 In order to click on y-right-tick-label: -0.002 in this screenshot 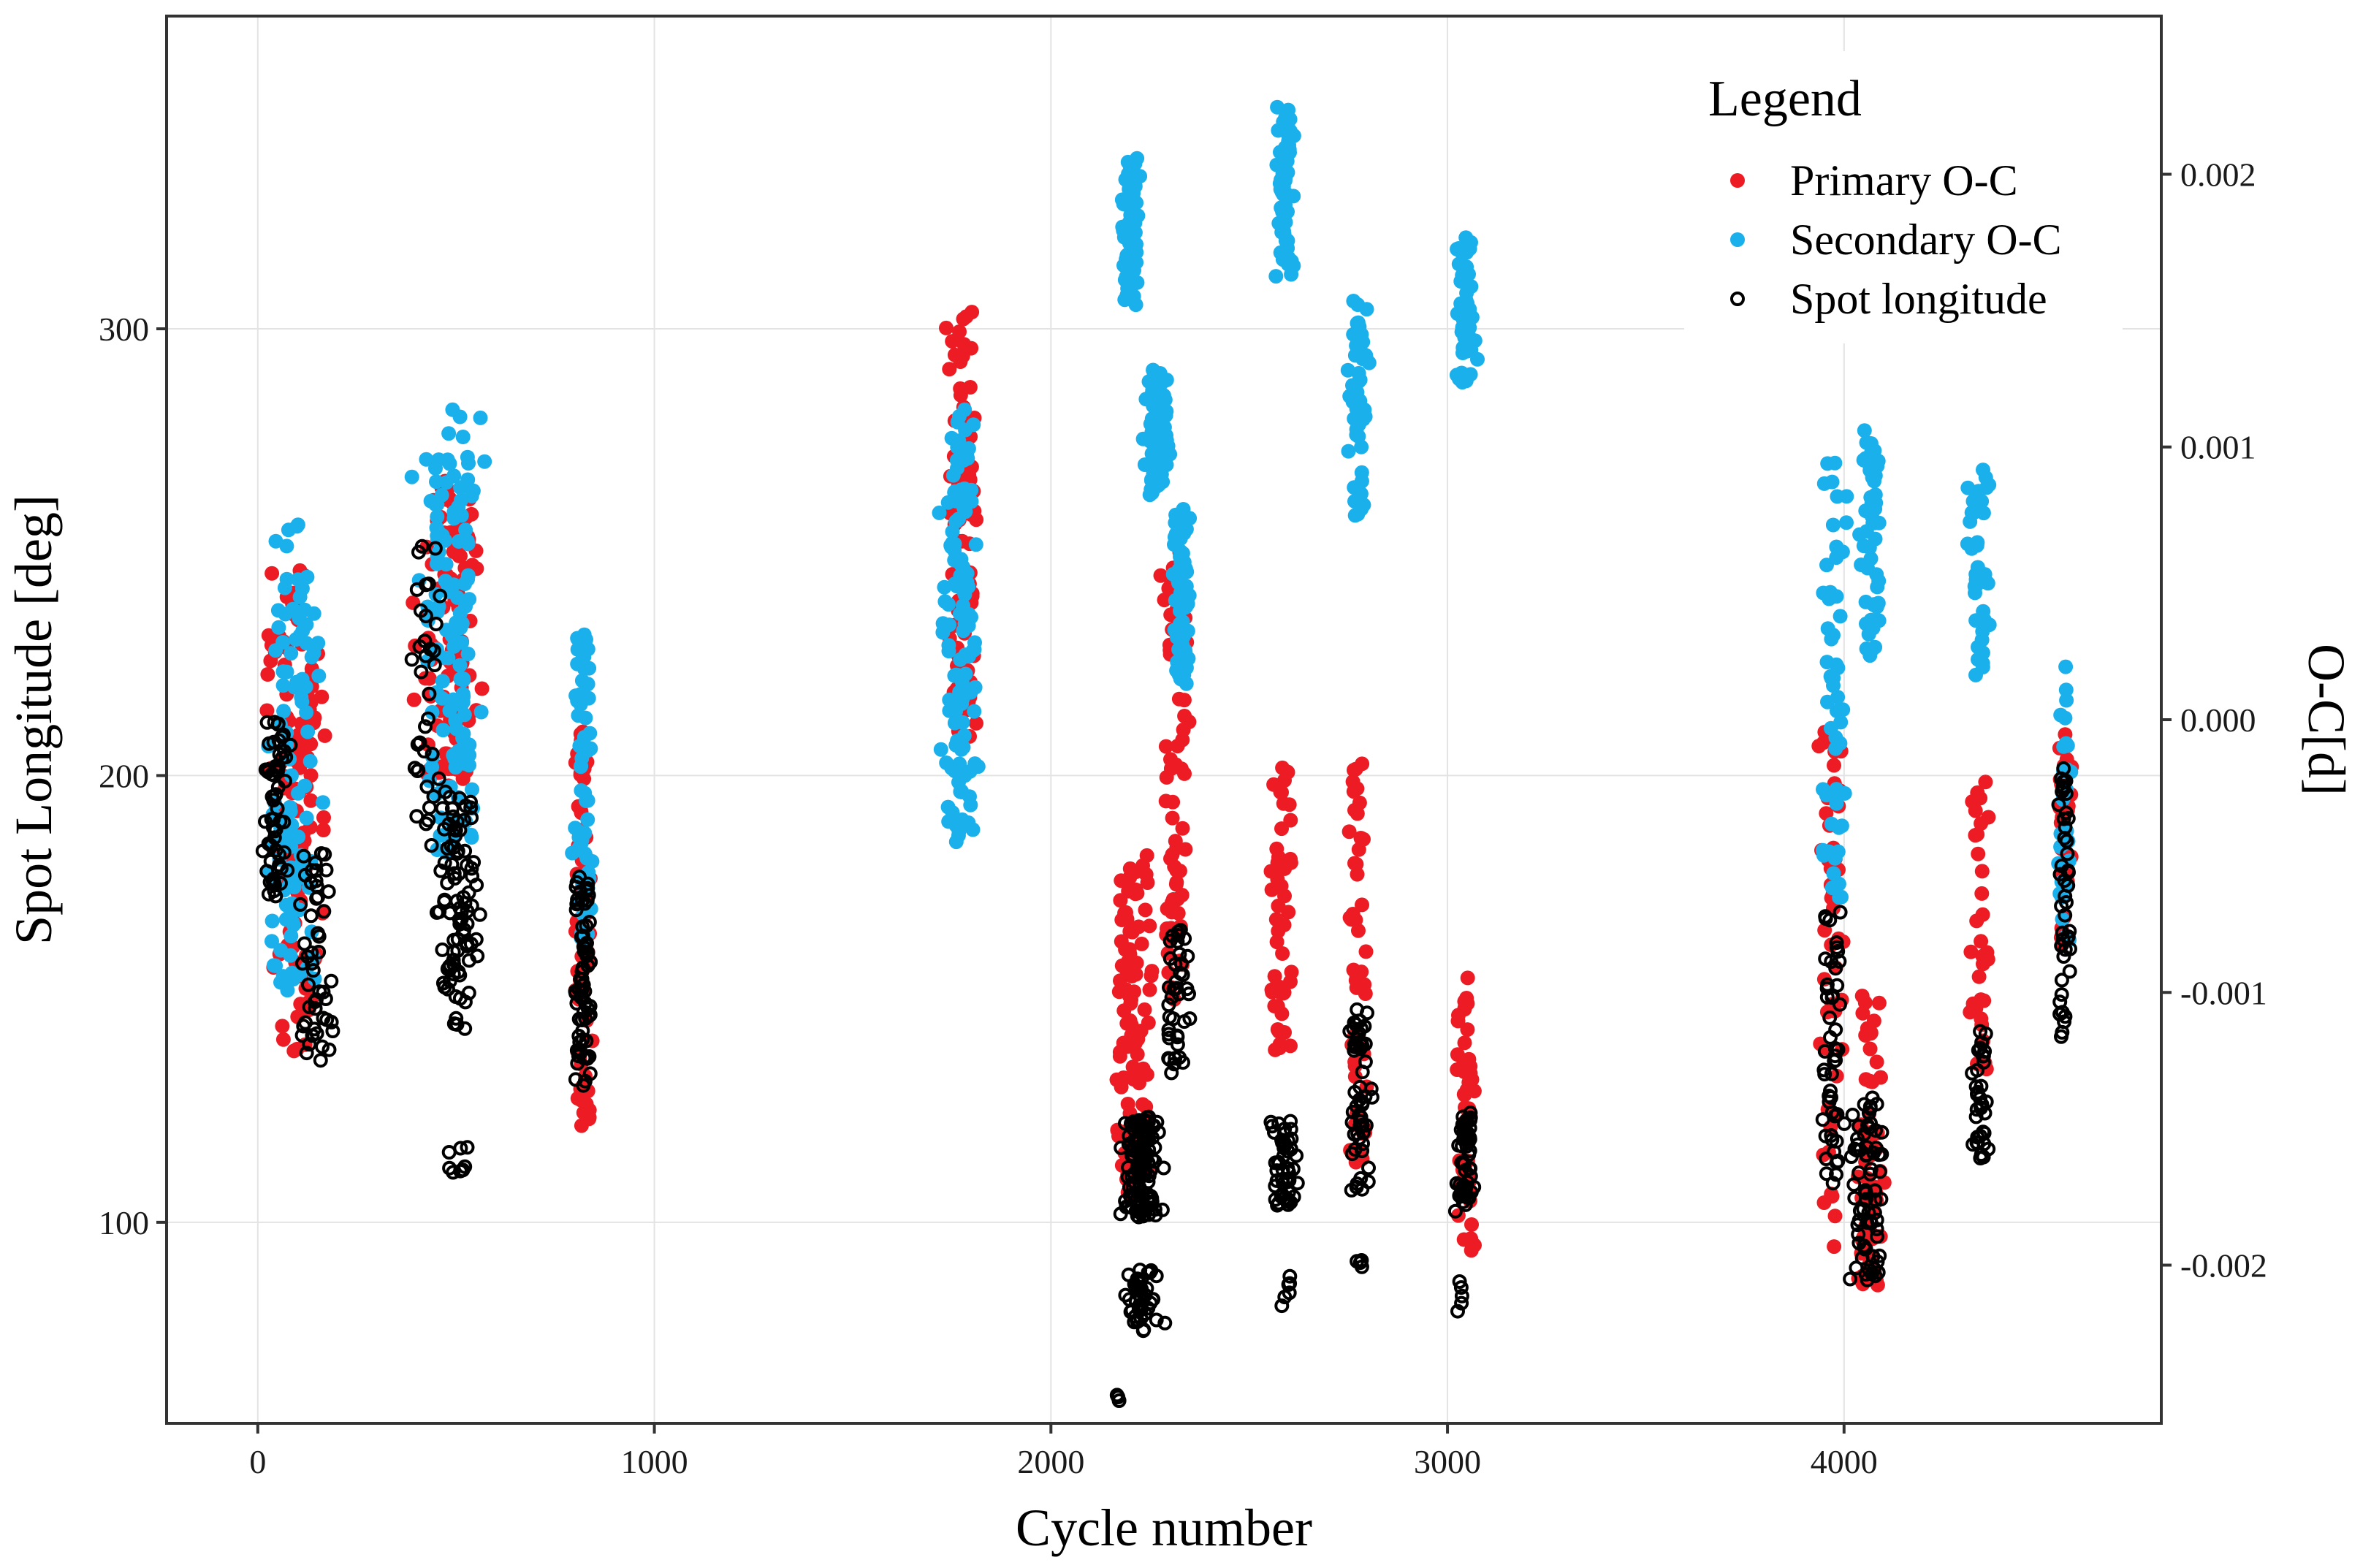, I will do `click(2223, 1266)`.